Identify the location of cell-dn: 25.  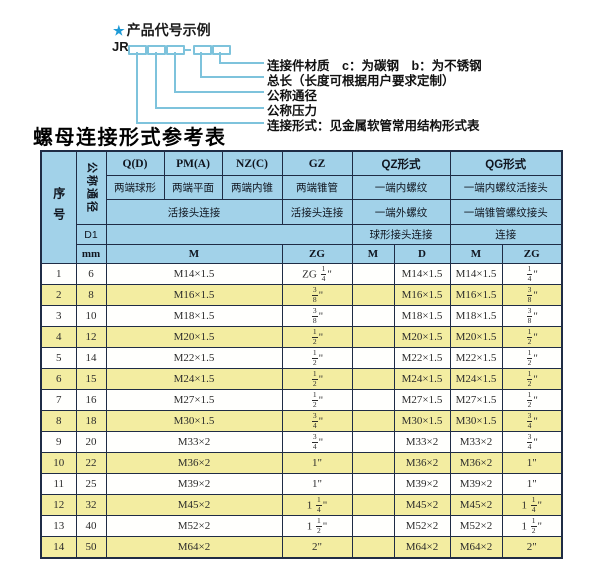
(91, 484).